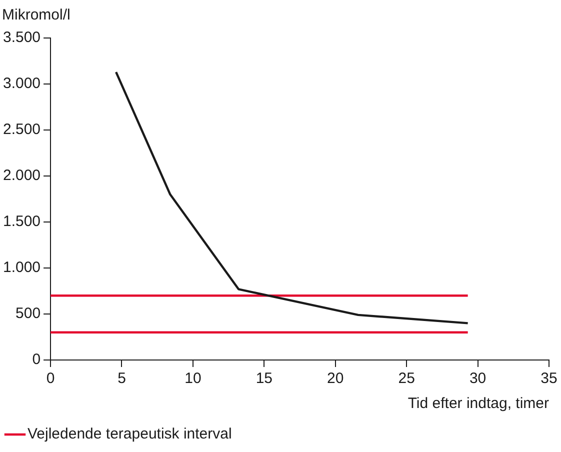 The image size is (561, 452). I want to click on x-tick-label: 10, so click(193, 379).